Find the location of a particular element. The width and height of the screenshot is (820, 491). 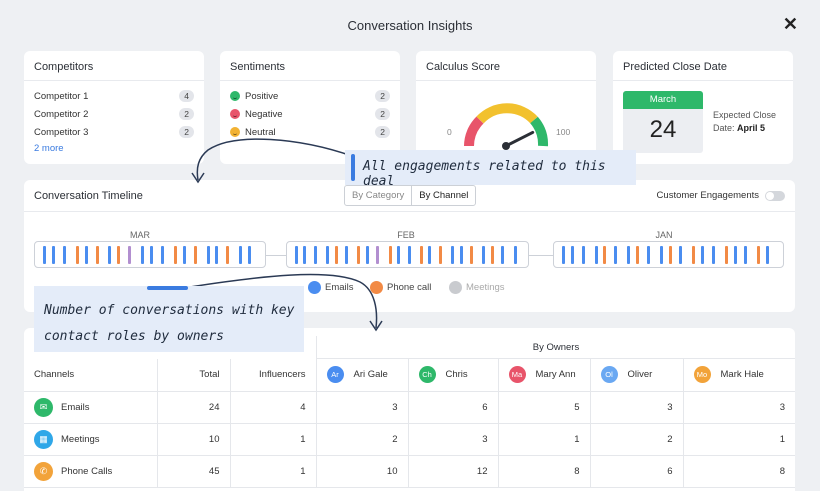

col-owner: Ar Ari Gale is located at coordinates (362, 375).